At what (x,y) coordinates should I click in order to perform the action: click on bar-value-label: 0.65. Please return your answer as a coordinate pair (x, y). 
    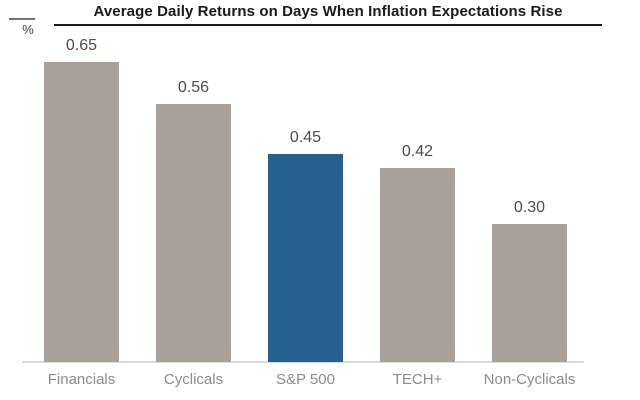
    Looking at the image, I should click on (81, 45).